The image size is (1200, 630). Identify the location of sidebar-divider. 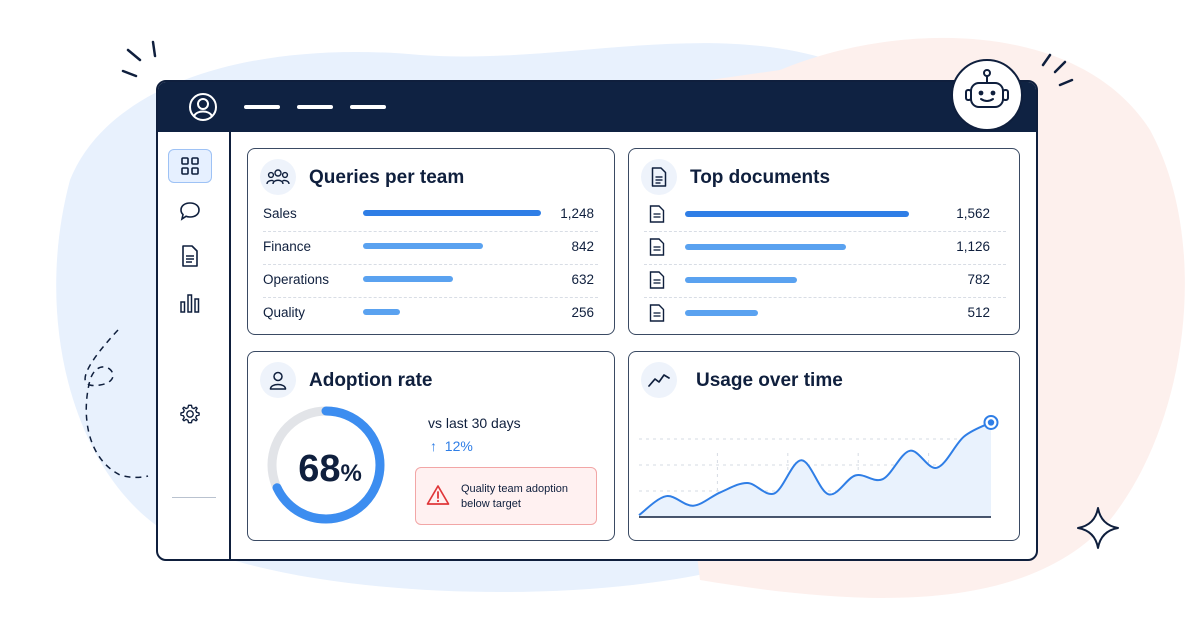
(194, 497).